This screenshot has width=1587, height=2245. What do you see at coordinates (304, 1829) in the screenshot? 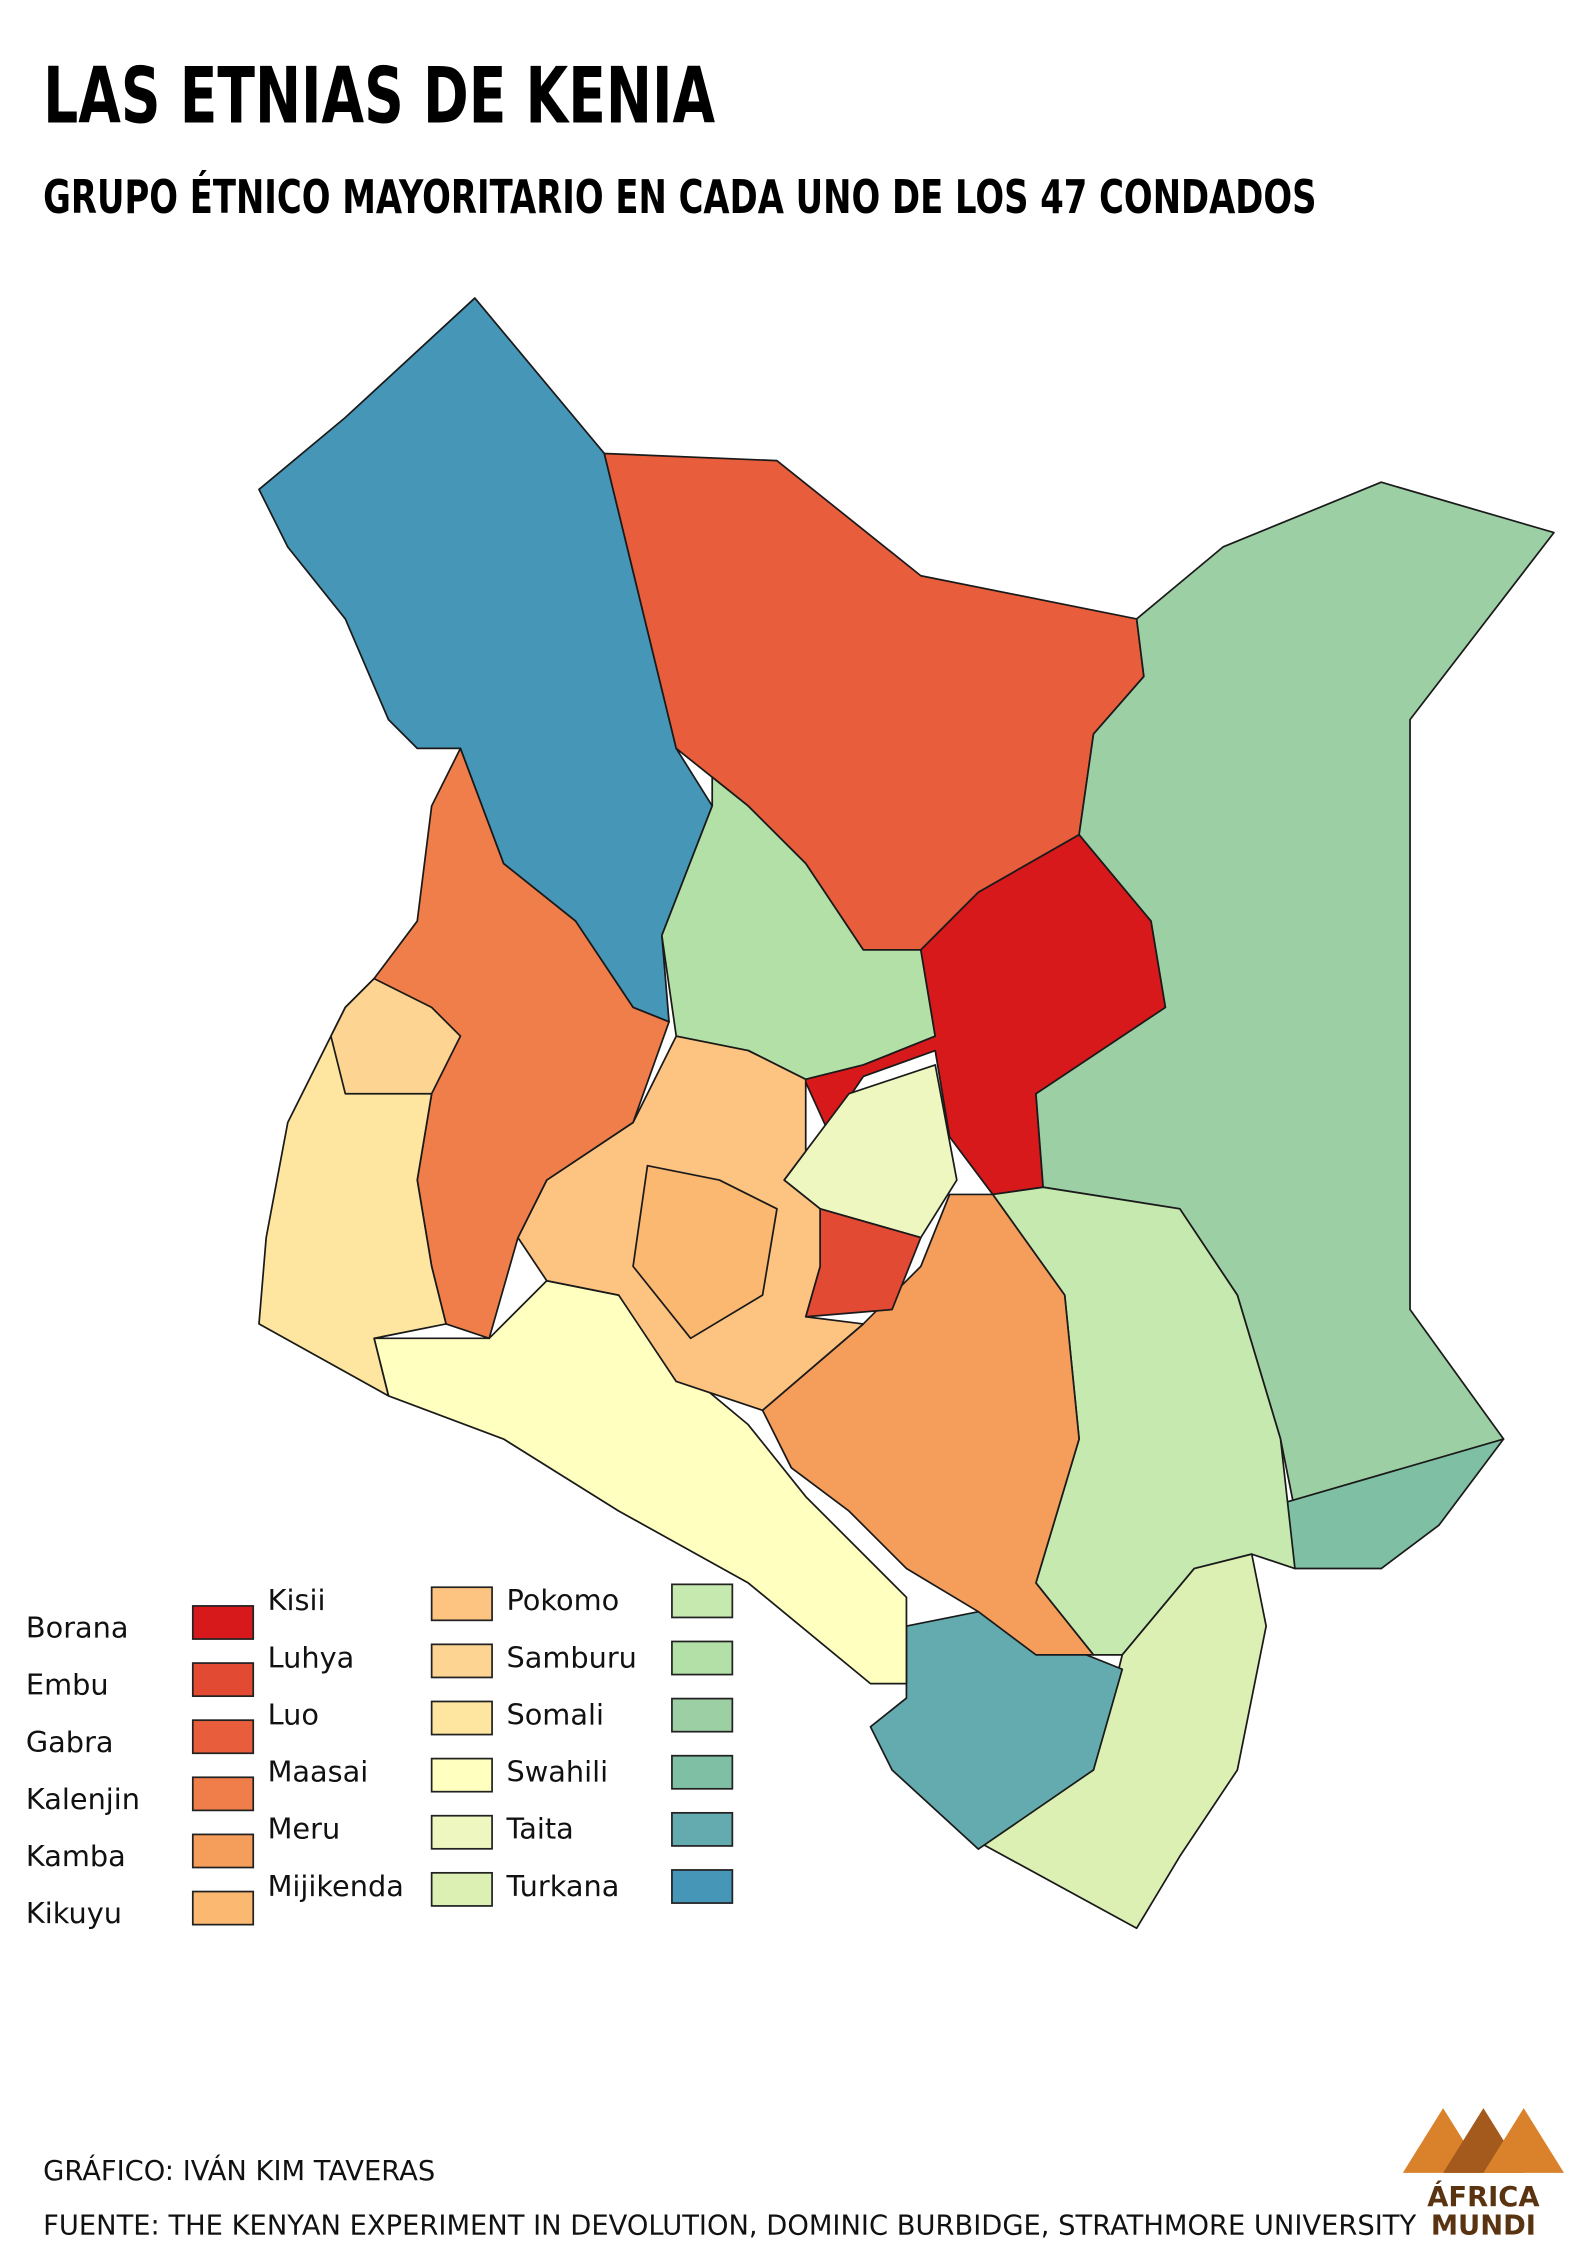
I see `legend-label: Meru` at bounding box center [304, 1829].